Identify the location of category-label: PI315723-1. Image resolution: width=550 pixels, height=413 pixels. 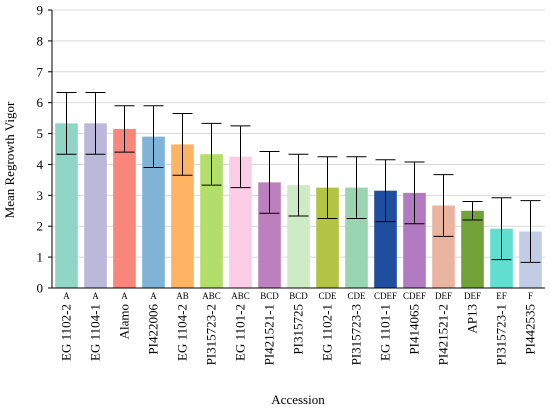
(501, 334).